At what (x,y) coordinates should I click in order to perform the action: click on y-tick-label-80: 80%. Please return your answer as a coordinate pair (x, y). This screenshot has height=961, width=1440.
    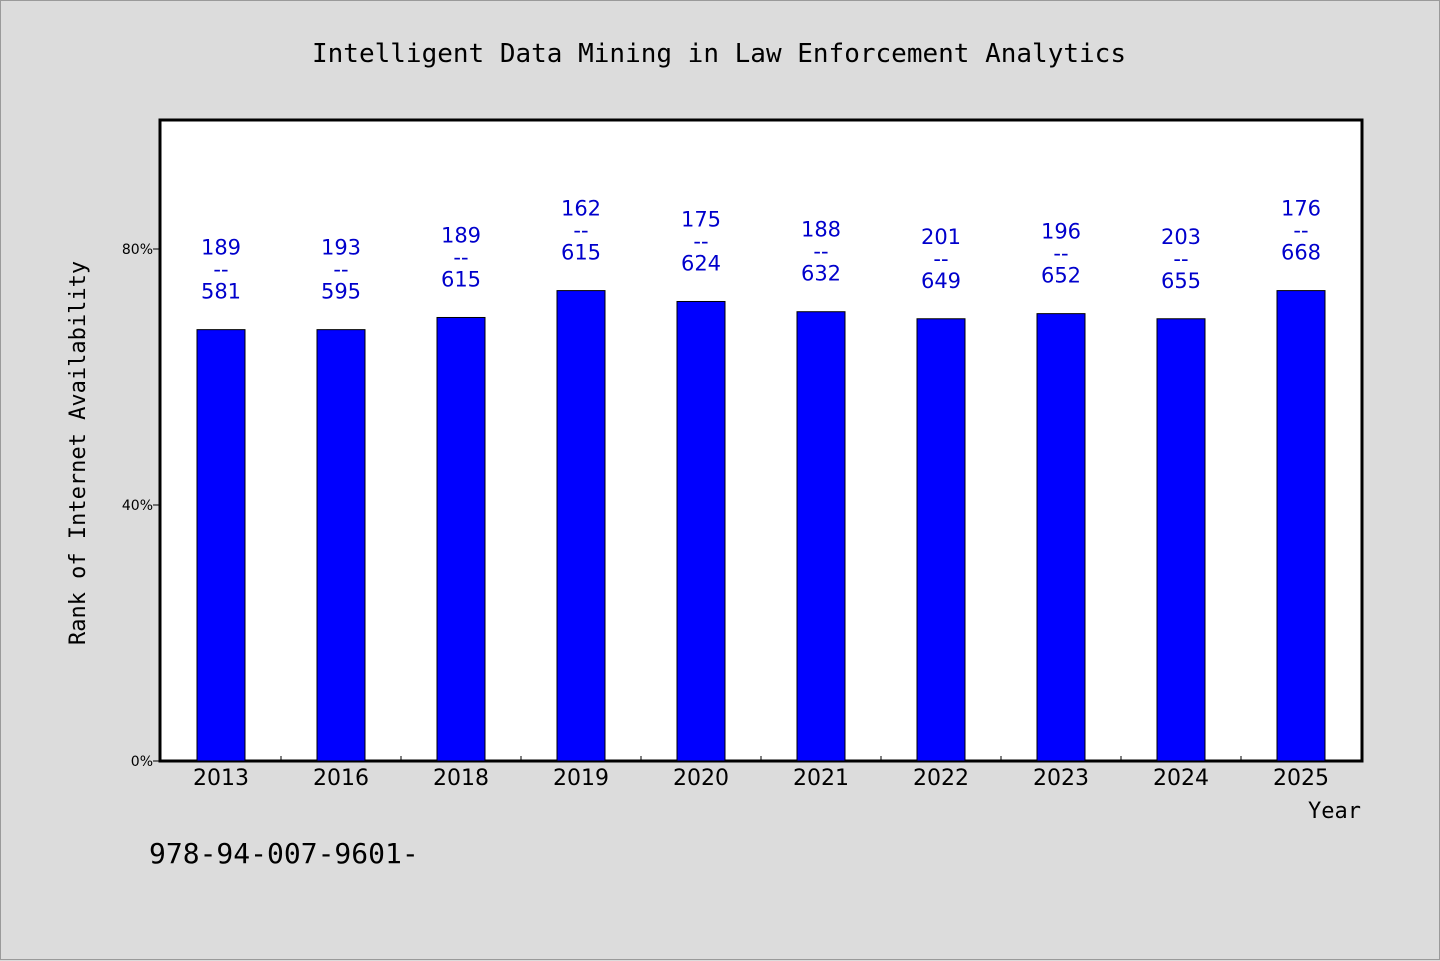
    Looking at the image, I should click on (137, 250).